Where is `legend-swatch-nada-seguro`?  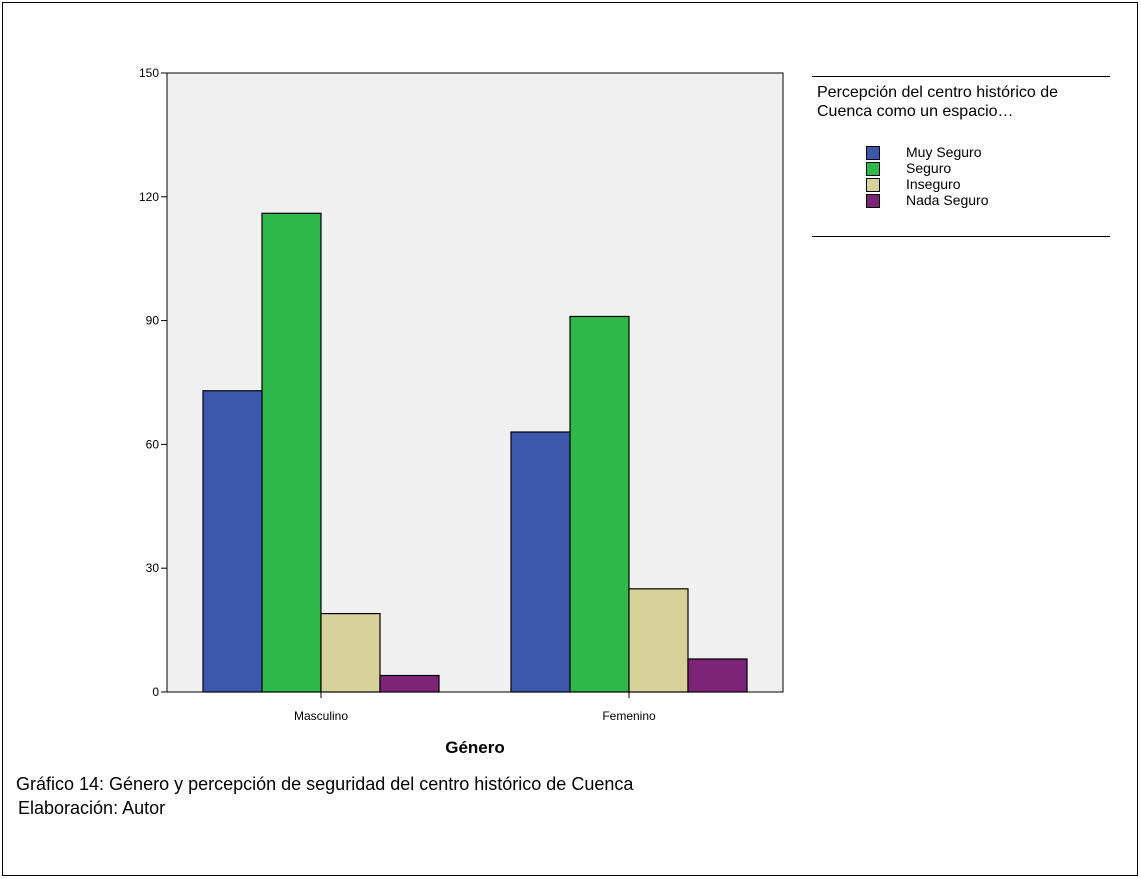
legend-swatch-nada-seguro is located at coordinates (873, 201).